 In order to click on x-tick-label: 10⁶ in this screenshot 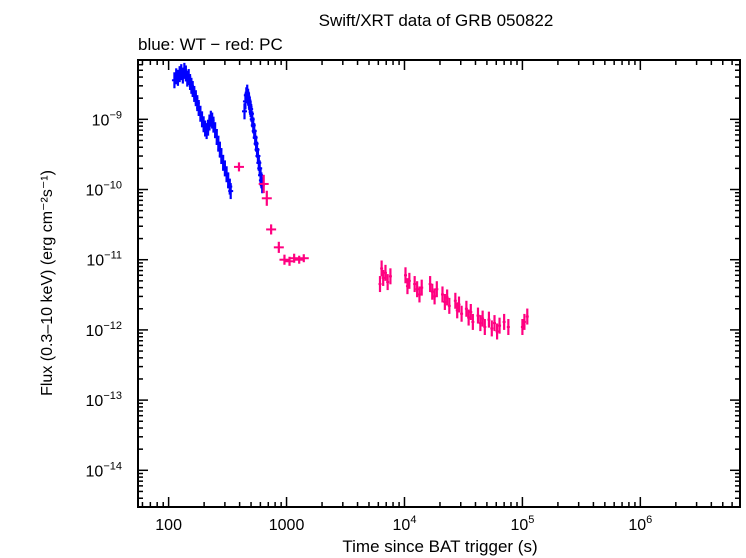, I will do `click(640, 524)`.